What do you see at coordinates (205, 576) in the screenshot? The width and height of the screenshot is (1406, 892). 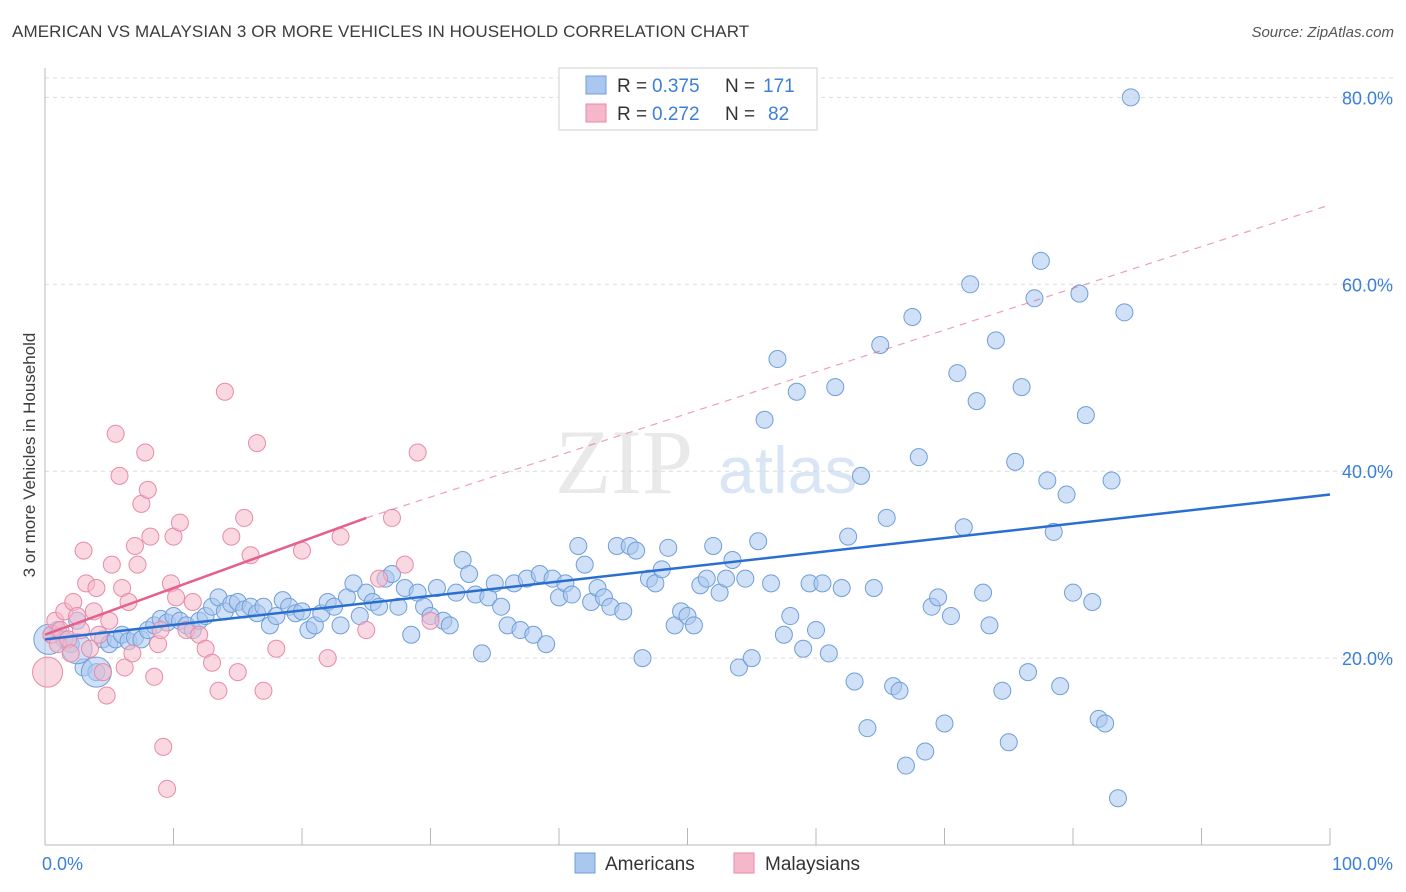 I see `malaysian-trend-line` at bounding box center [205, 576].